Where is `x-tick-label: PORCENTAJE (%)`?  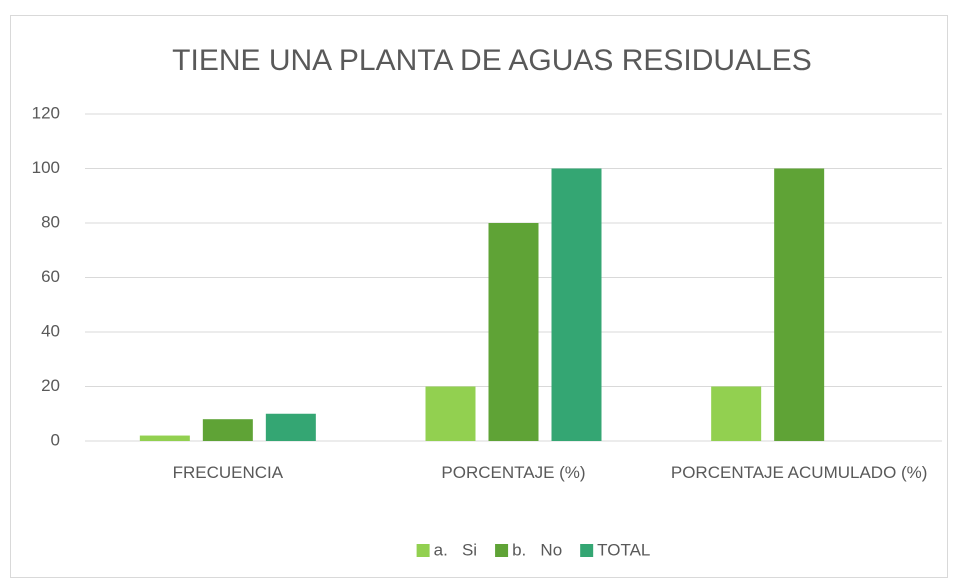 x-tick-label: PORCENTAJE (%) is located at coordinates (513, 472).